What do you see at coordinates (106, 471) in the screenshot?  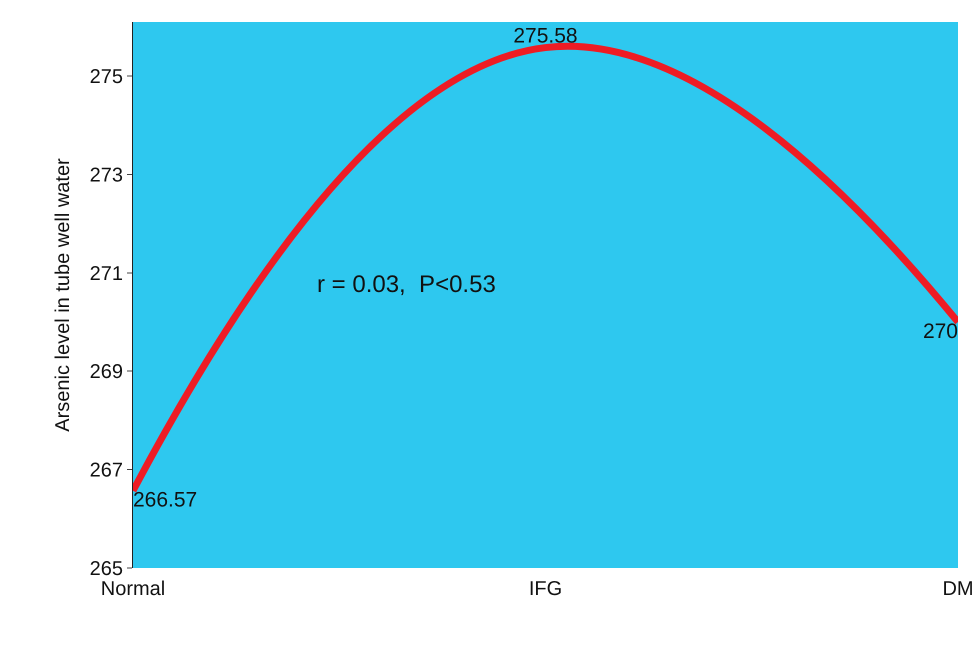 I see `y-tick-label: 267` at bounding box center [106, 471].